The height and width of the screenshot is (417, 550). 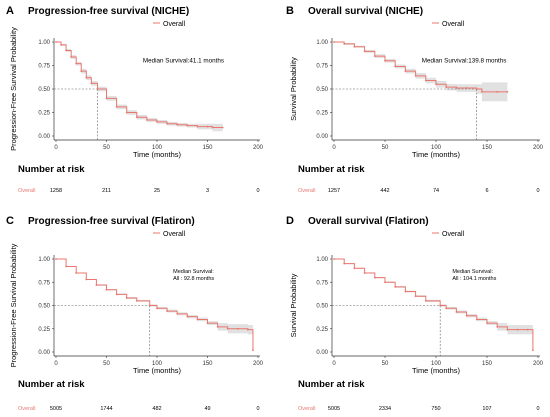 What do you see at coordinates (56, 191) in the screenshot?
I see `risk-count: 1258` at bounding box center [56, 191].